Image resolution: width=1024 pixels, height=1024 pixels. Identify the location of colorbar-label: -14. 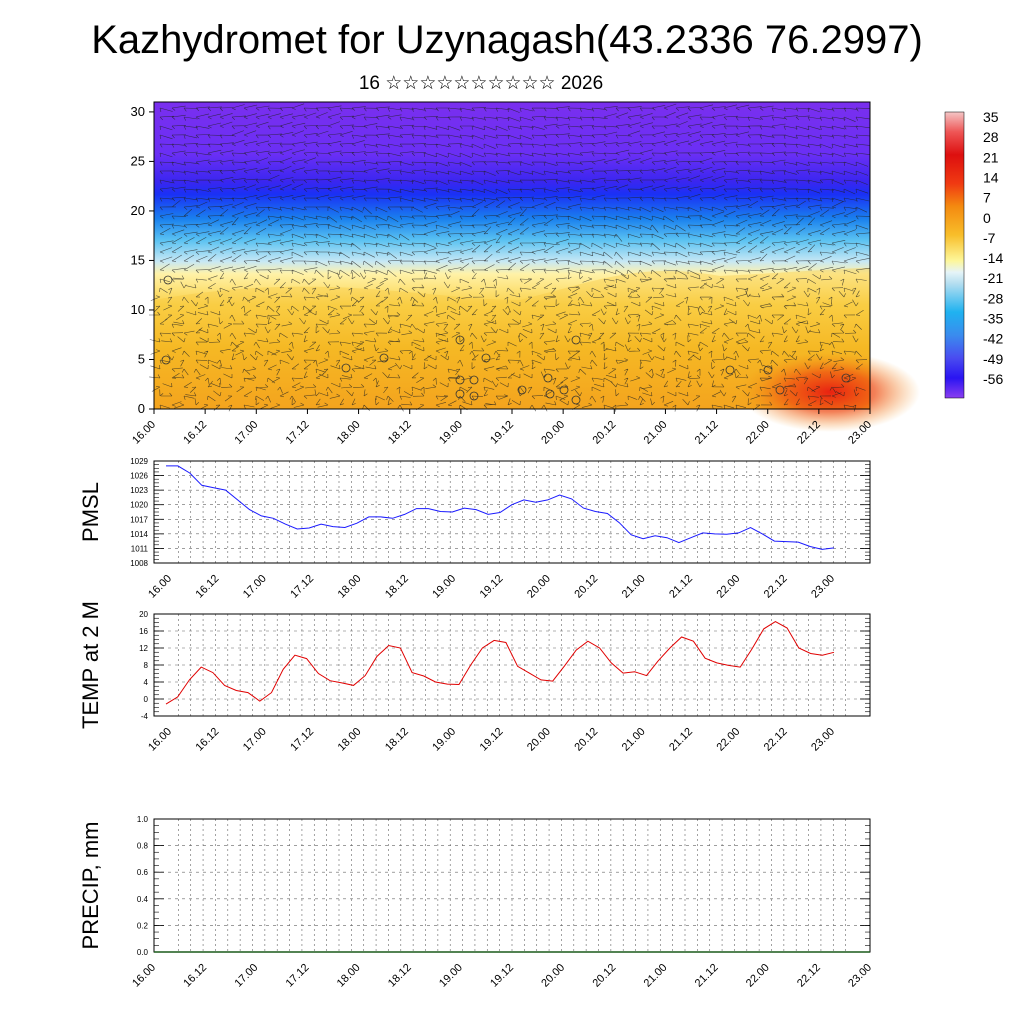
(993, 258).